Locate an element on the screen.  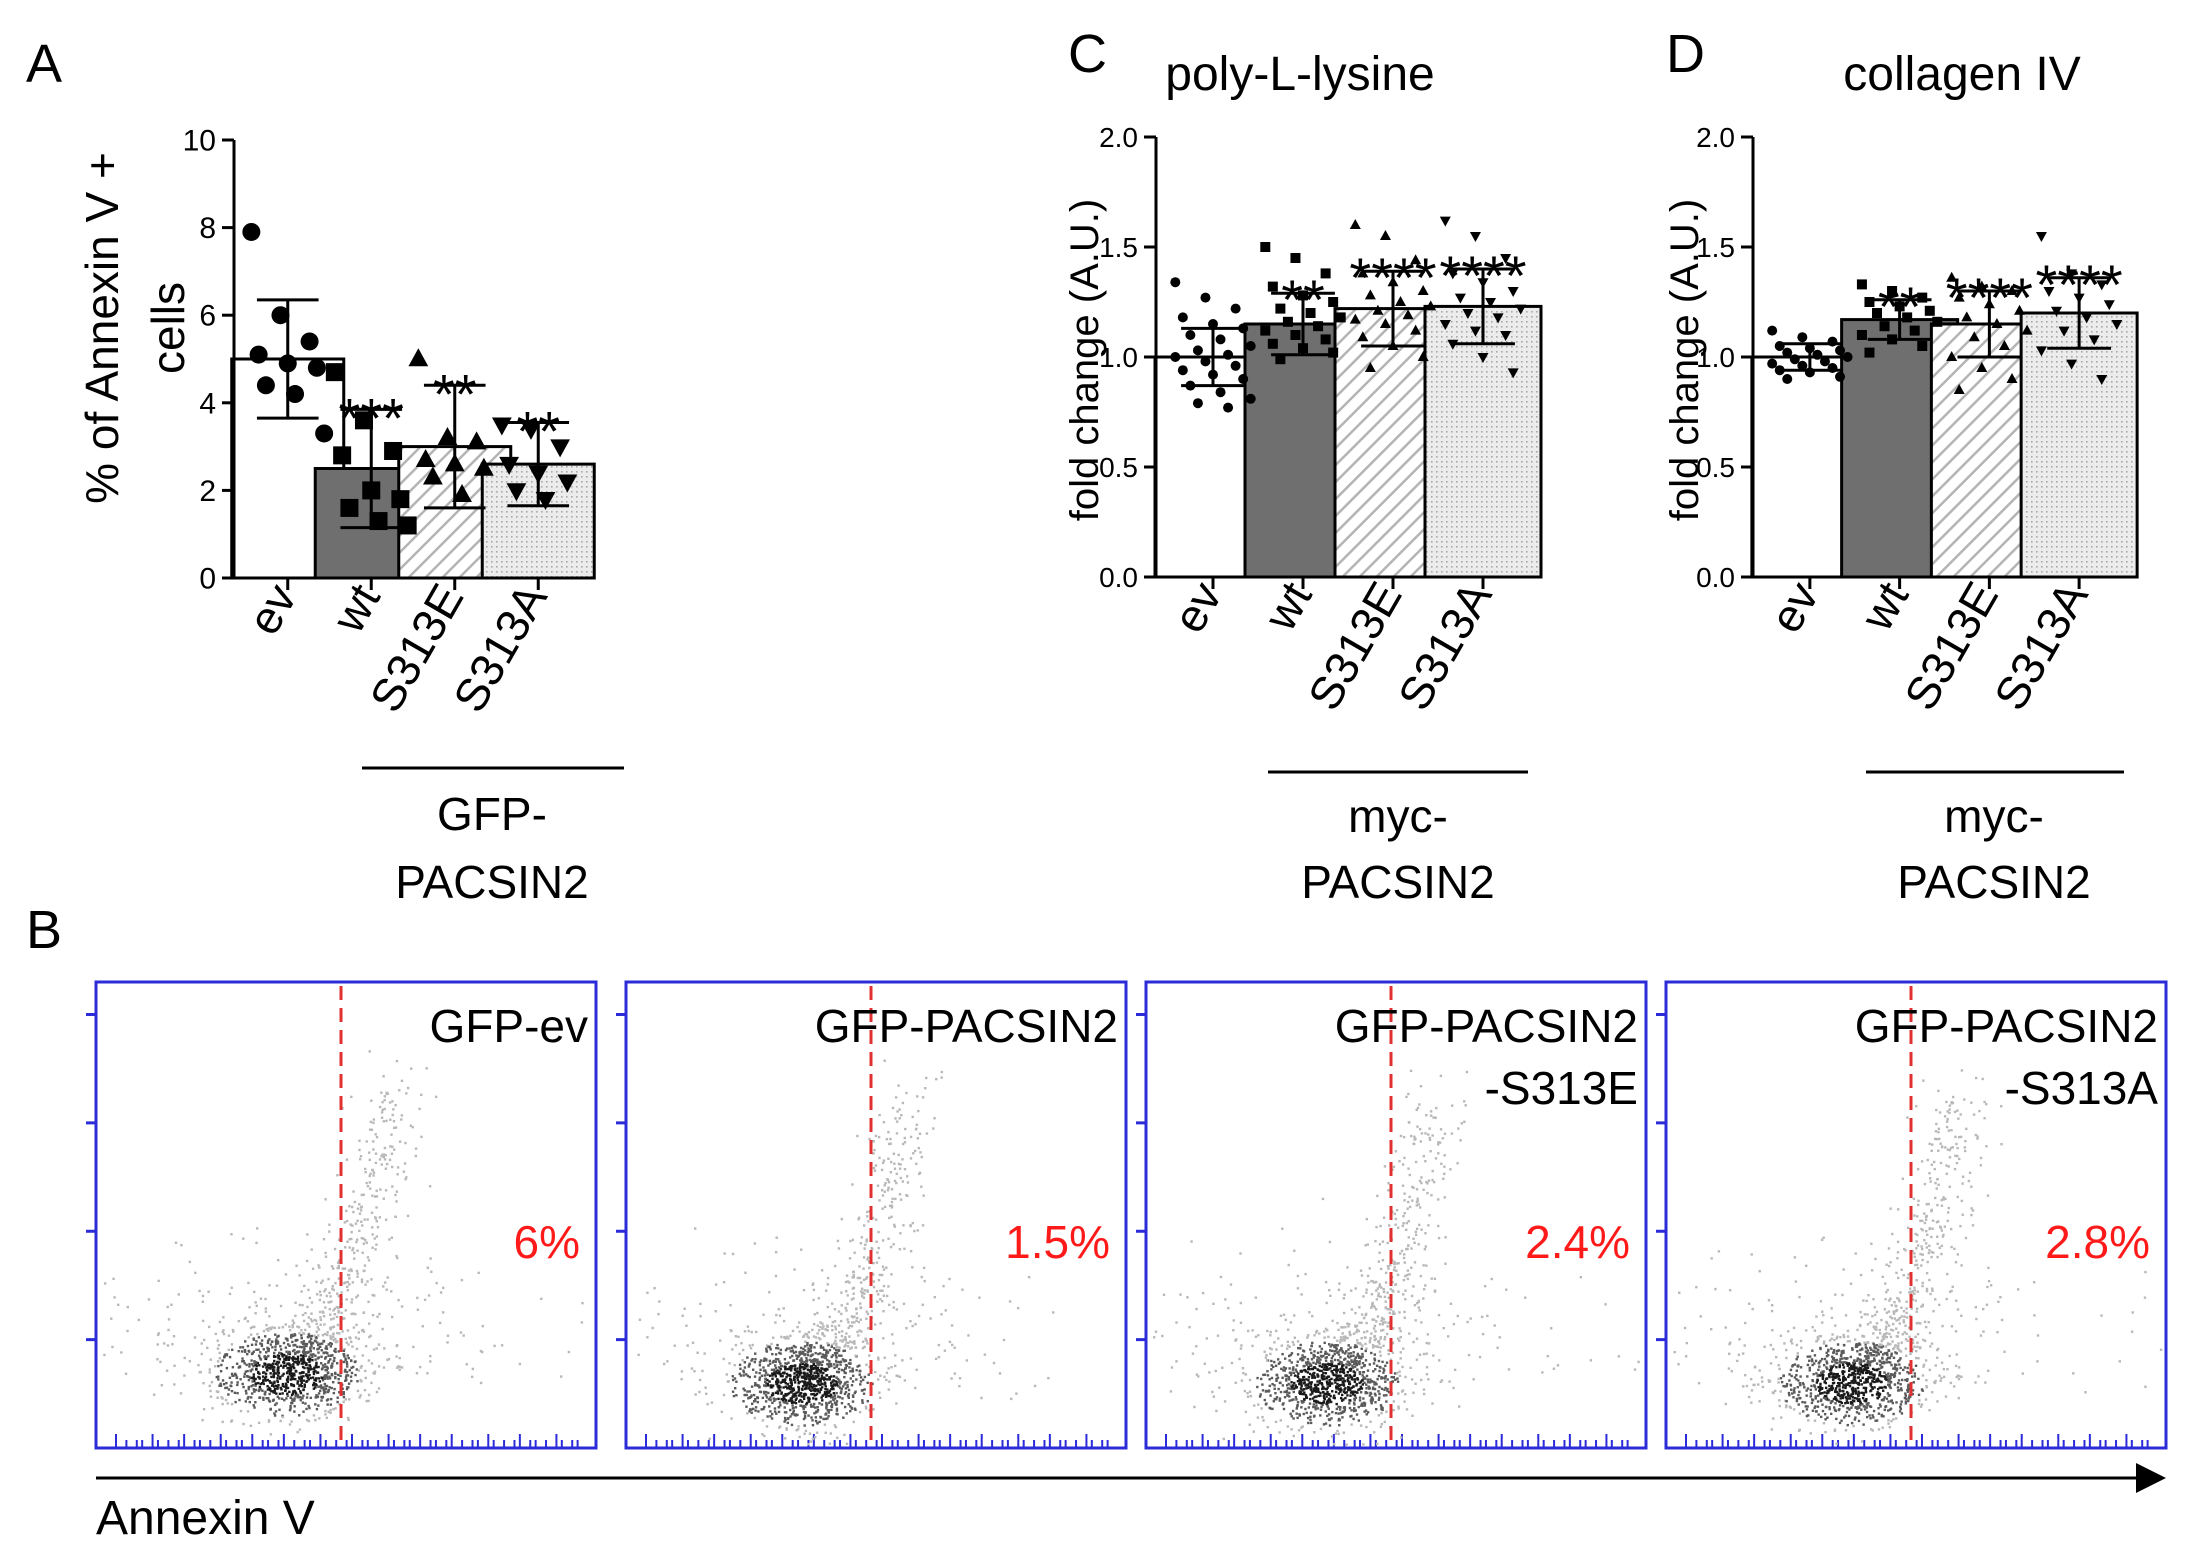
panel-a-xtick-ev: ev is located at coordinates (271, 609).